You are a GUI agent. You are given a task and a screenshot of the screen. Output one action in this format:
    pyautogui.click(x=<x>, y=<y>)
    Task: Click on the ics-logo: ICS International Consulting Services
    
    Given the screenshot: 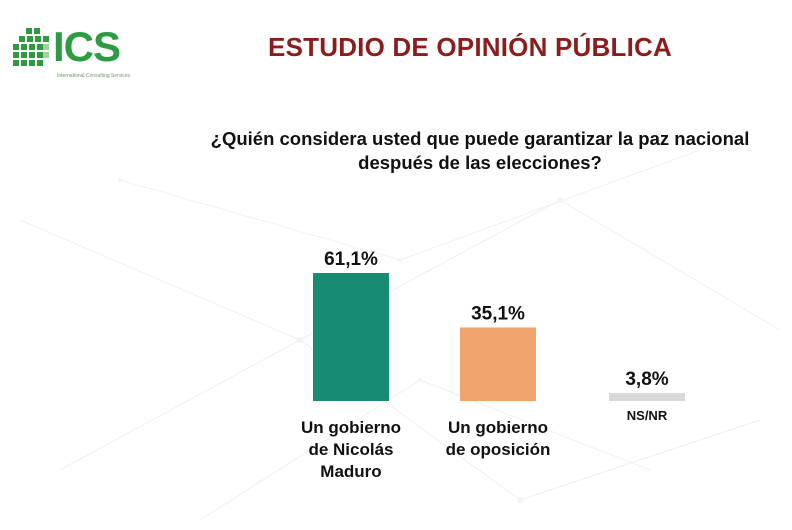 What is the action you would take?
    pyautogui.click(x=74, y=53)
    